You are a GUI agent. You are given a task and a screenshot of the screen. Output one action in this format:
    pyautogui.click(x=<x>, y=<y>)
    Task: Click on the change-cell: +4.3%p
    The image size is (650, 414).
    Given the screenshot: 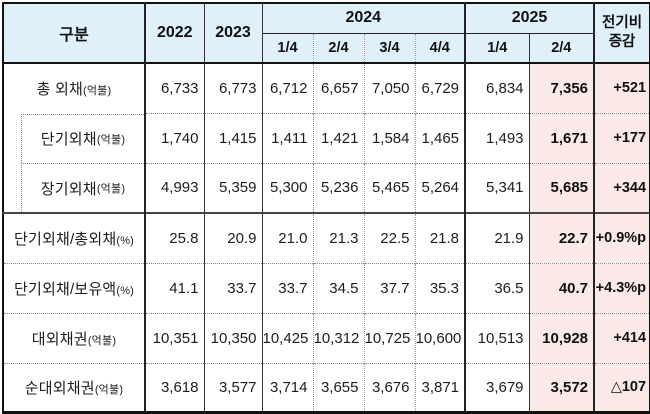 What is the action you would take?
    pyautogui.click(x=621, y=287)
    